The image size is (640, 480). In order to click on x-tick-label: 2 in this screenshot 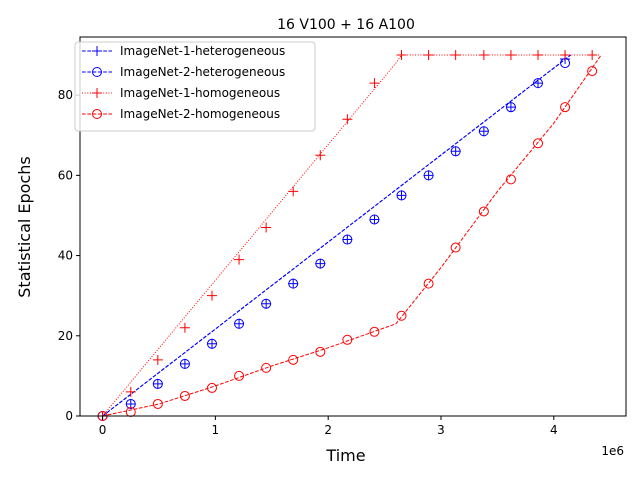, I will do `click(328, 430)`.